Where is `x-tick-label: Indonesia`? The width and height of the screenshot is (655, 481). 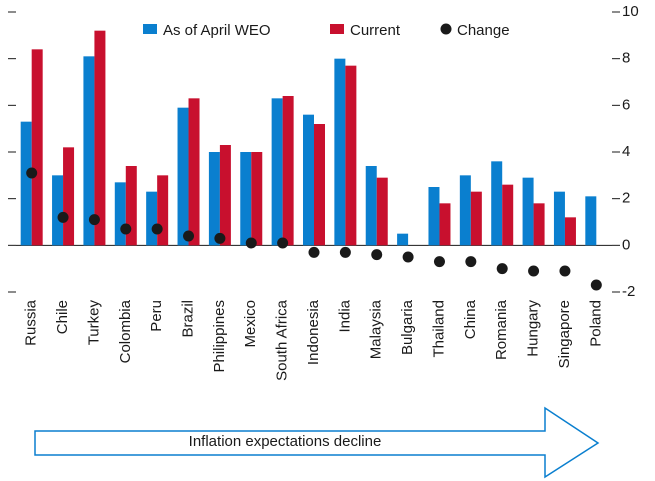
x-tick-label: Indonesia is located at coordinates (313, 332).